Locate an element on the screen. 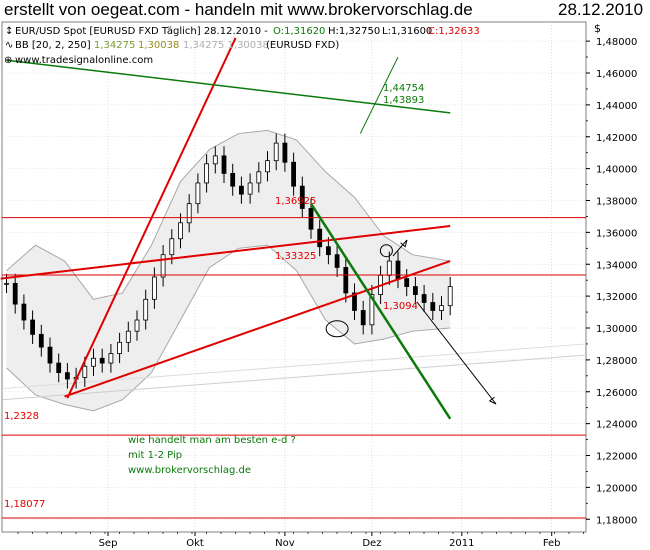  high-ellipse is located at coordinates (386, 251).